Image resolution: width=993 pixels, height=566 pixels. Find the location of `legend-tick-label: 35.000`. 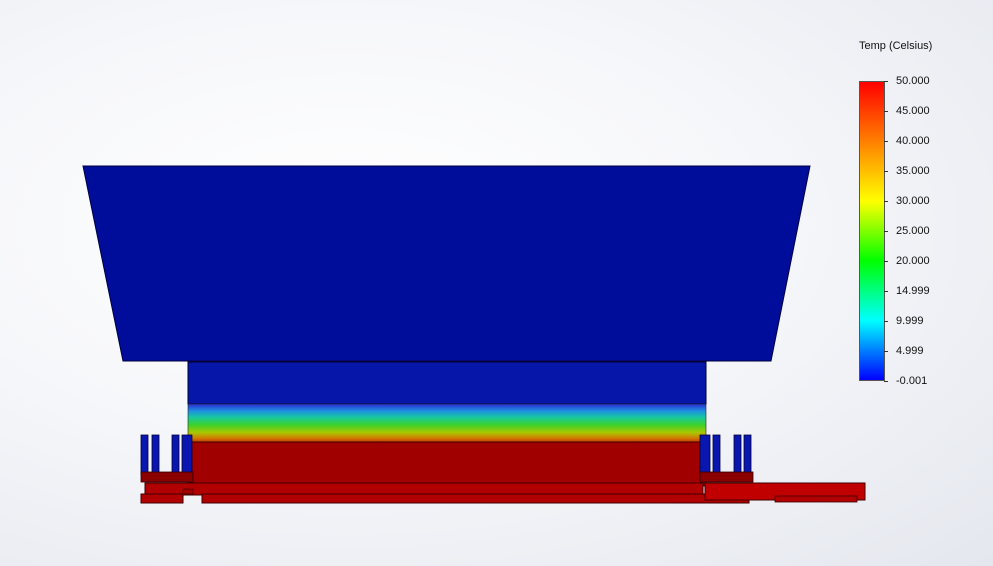

legend-tick-label: 35.000 is located at coordinates (913, 171).